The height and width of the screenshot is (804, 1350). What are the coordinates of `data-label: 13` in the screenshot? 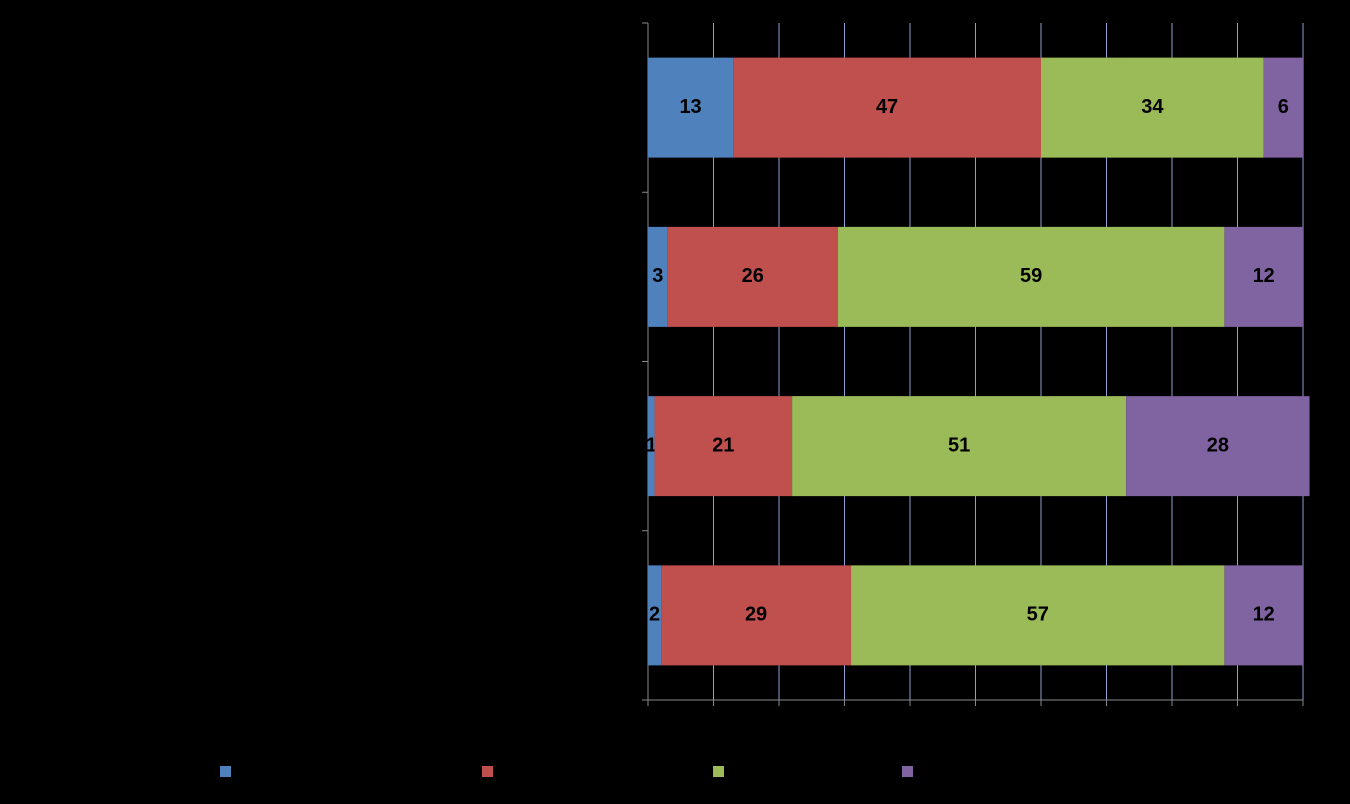 It's located at (690, 107).